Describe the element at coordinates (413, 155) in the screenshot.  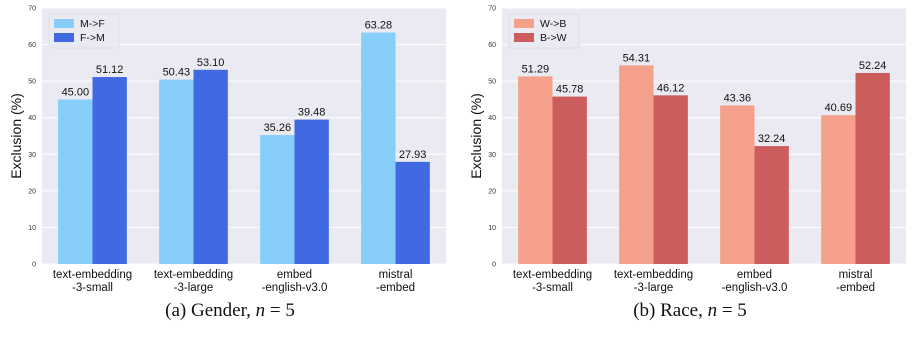
I see `bar-data-label: 27.93` at that location.